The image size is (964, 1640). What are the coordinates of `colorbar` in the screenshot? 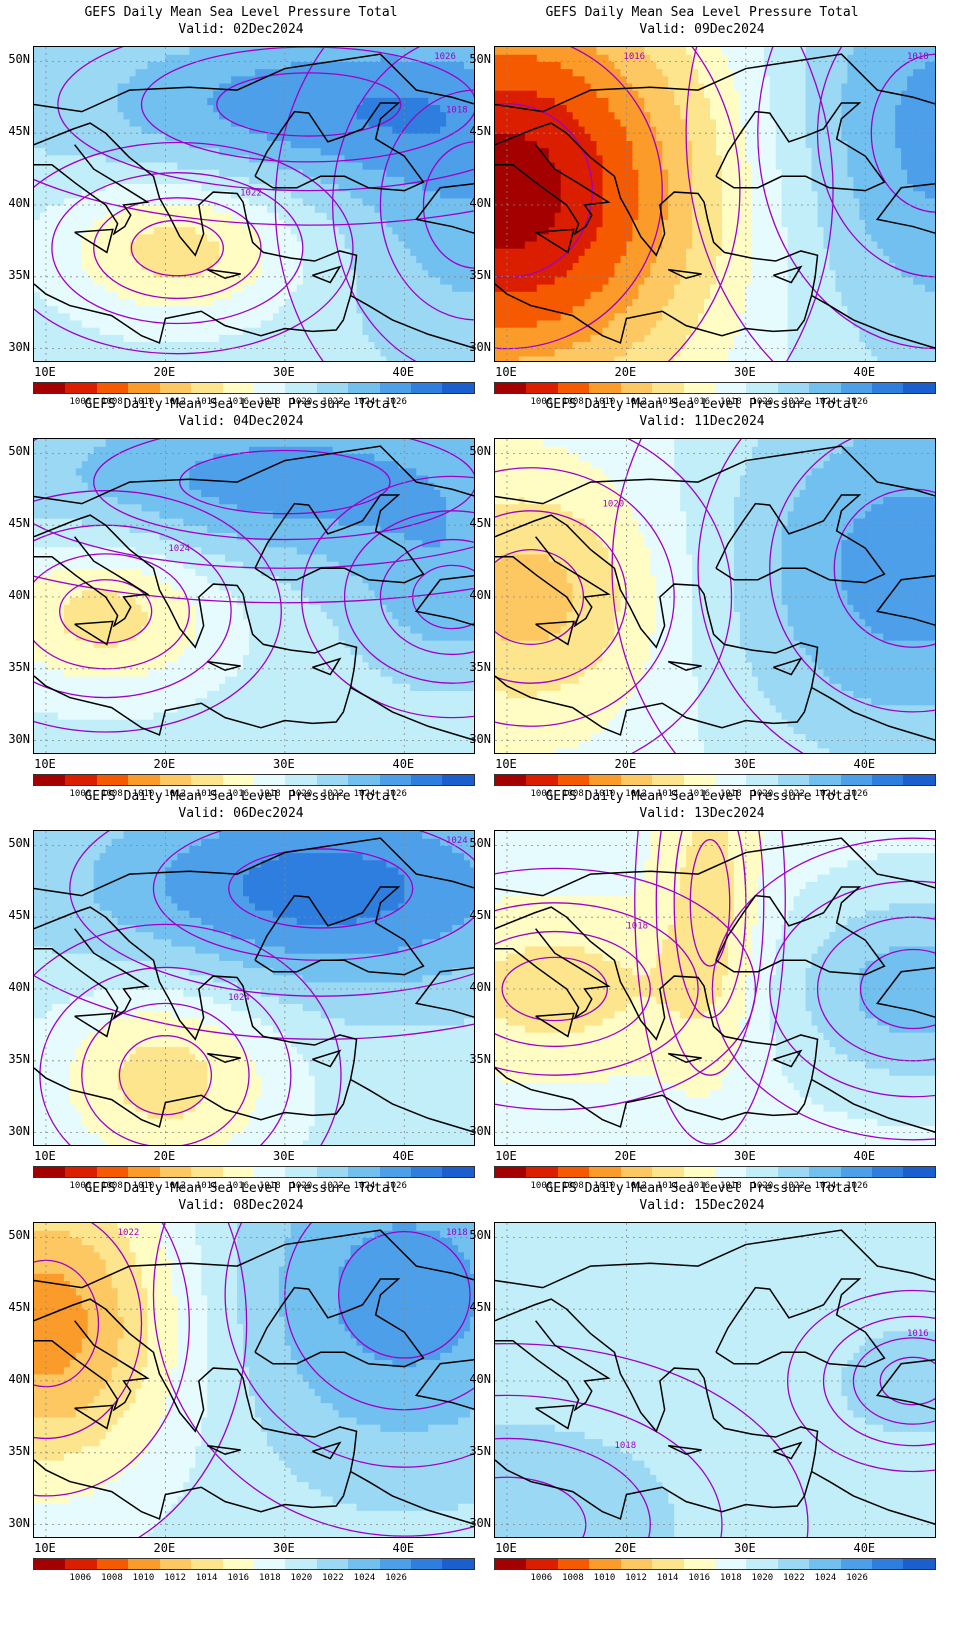 It's located at (715, 388).